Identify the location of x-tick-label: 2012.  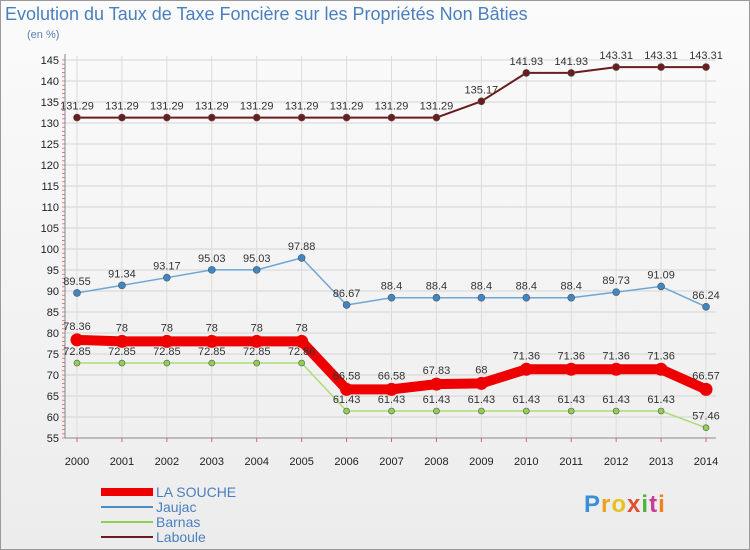
(616, 462).